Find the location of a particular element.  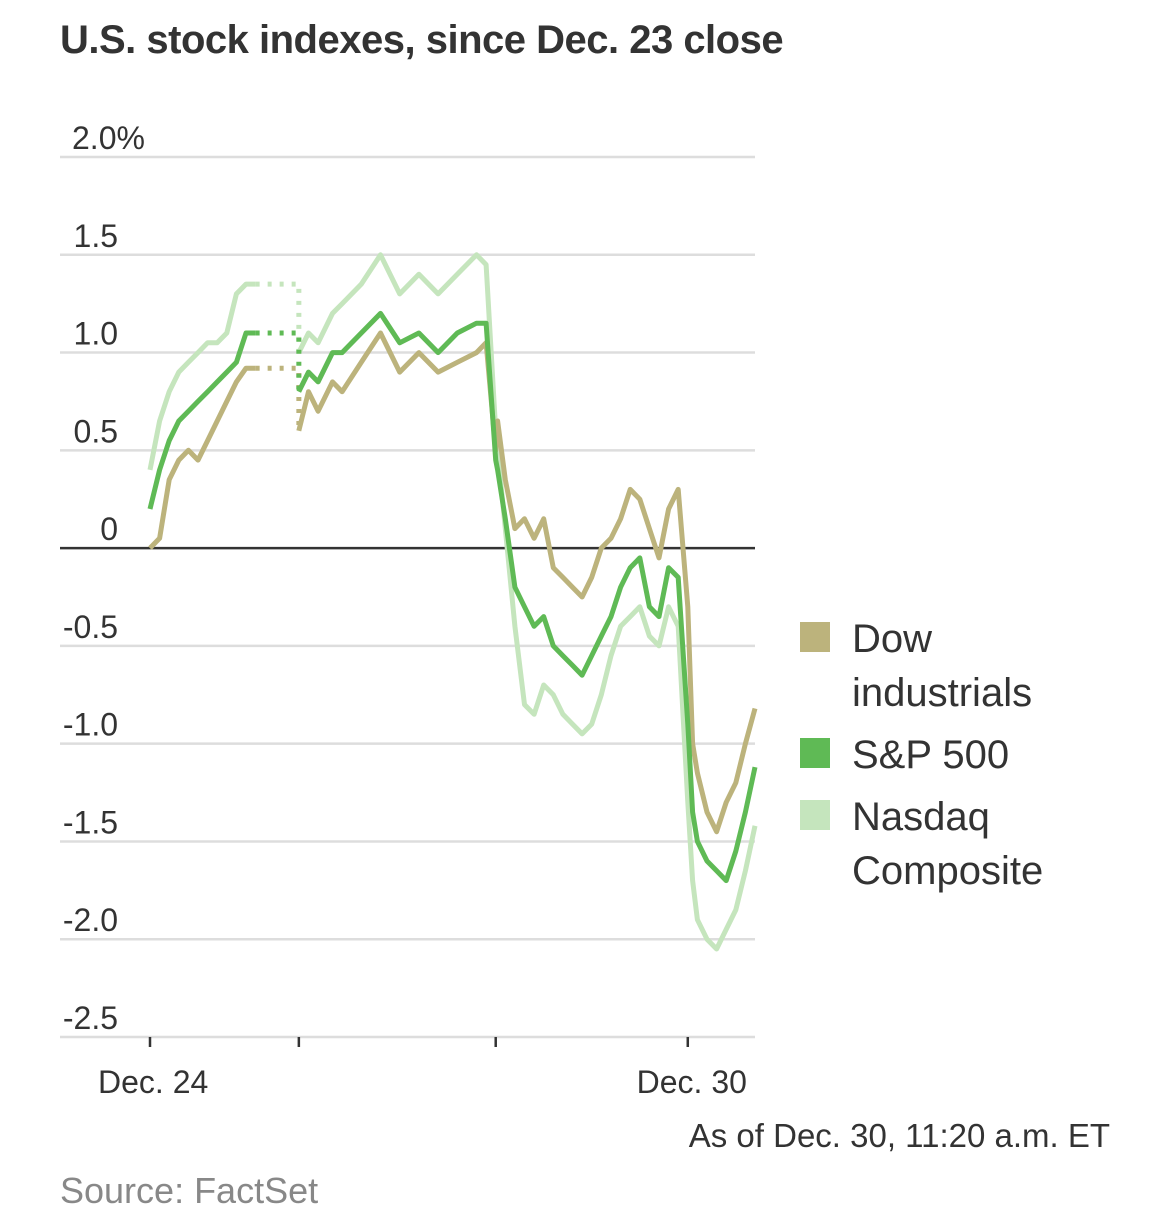

legend-swatch-dow is located at coordinates (815, 637).